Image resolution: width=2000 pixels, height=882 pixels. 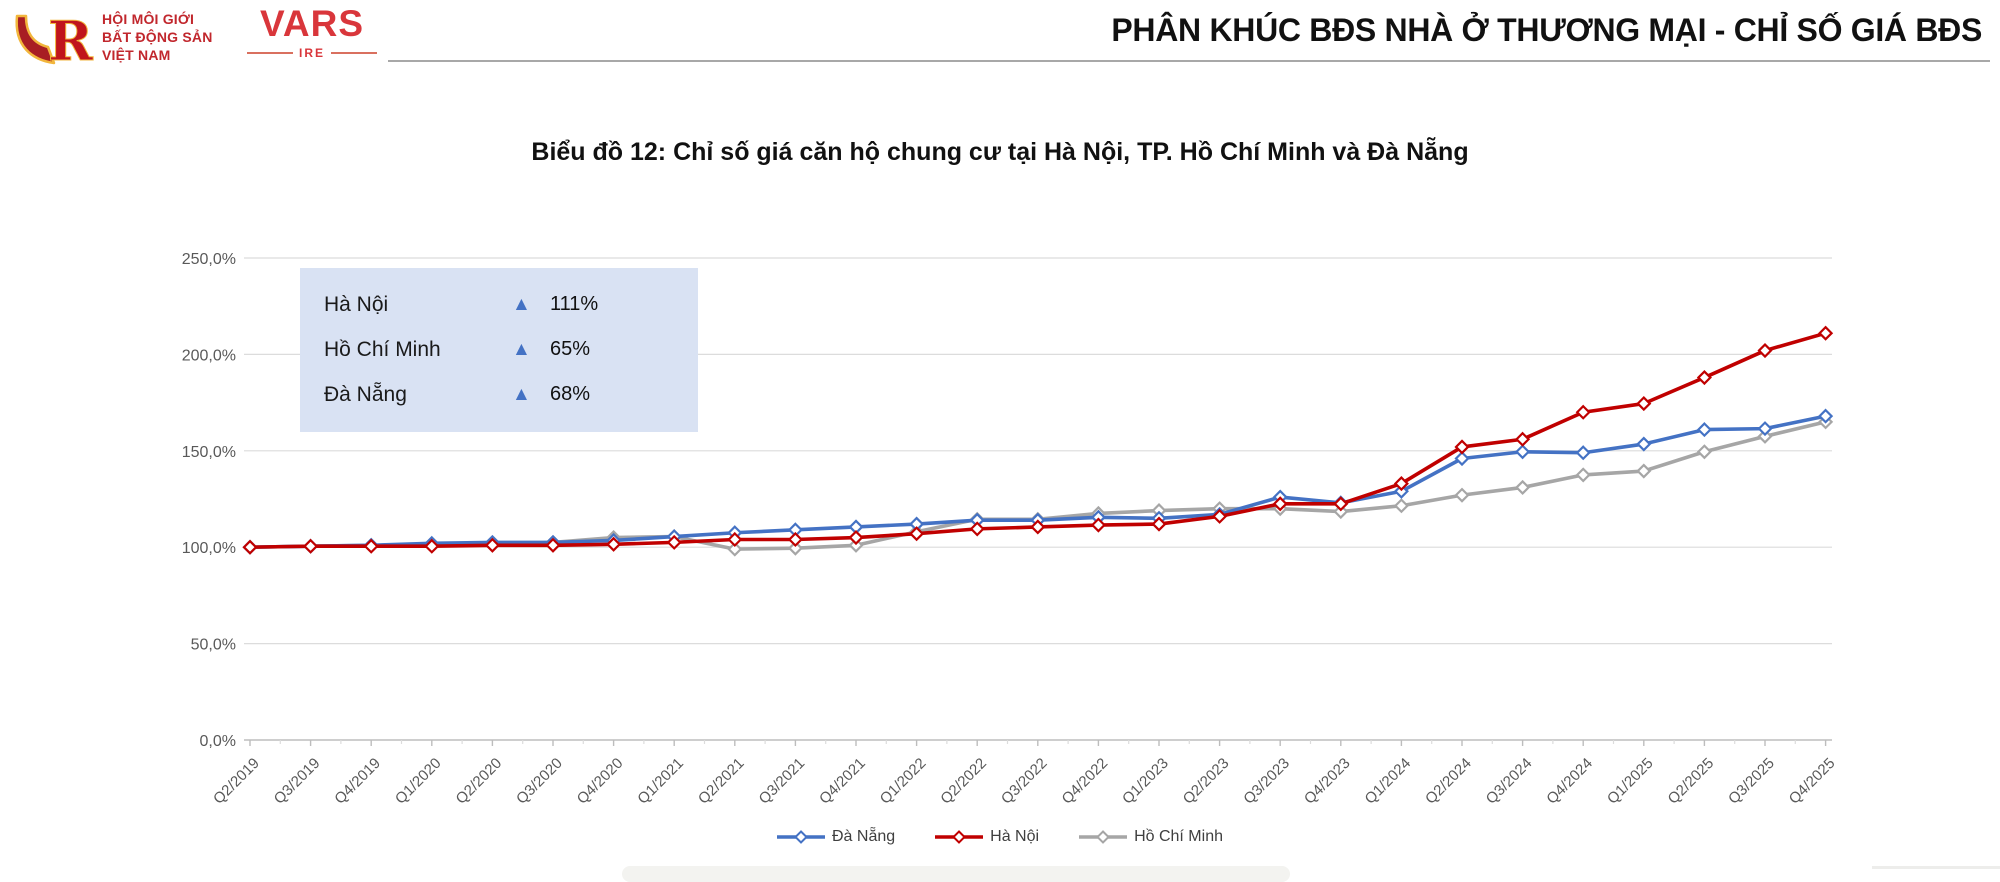 What do you see at coordinates (836, 837) in the screenshot?
I see `legend-item: Đà Nẵng` at bounding box center [836, 837].